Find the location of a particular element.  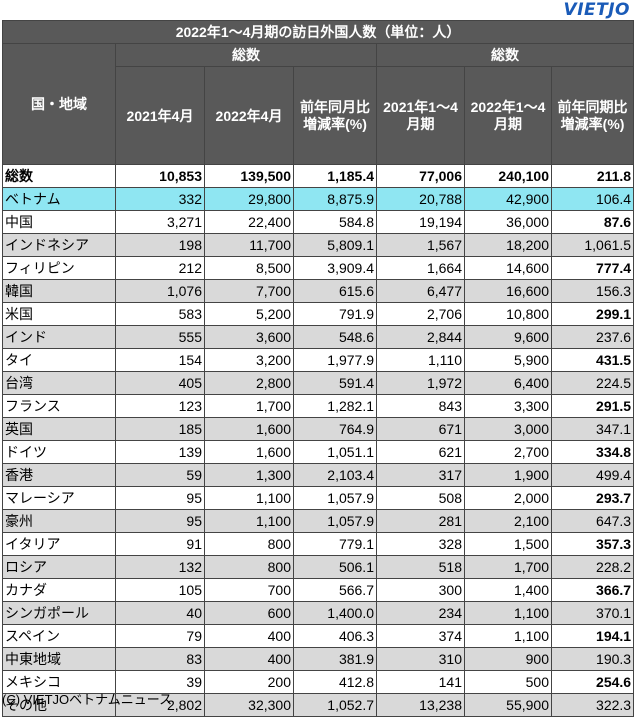

region-cell: インドネシア is located at coordinates (59, 245).